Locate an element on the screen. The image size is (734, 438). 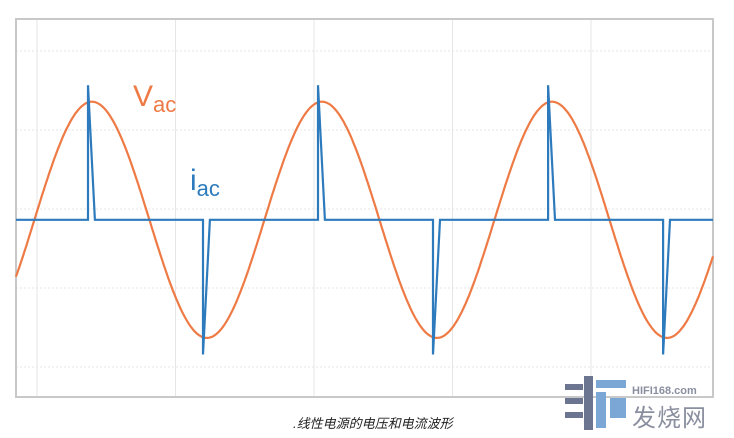
vac-label-sub: ac is located at coordinates (165, 104).